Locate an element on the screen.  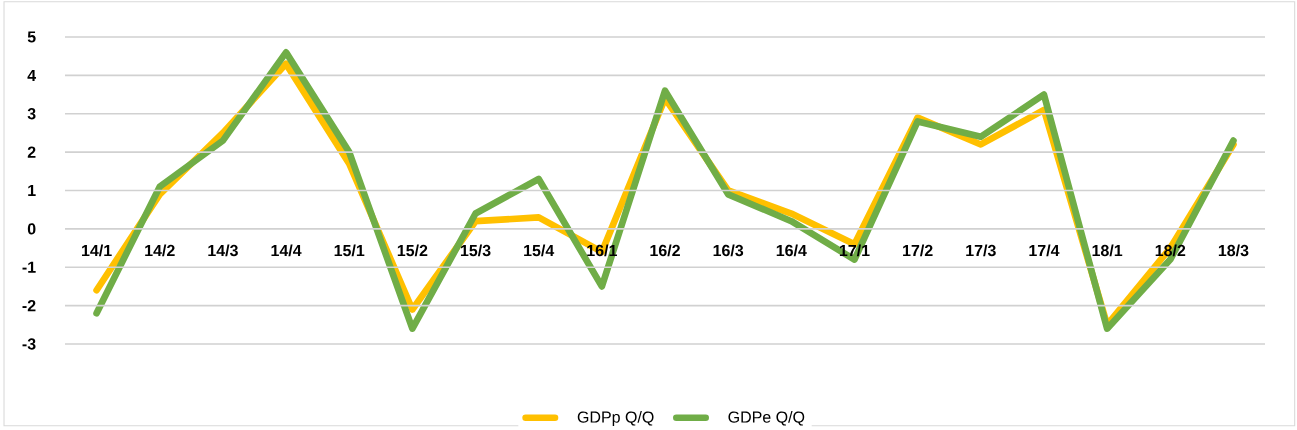
legend-label: GDPe Q/Q is located at coordinates (766, 418).